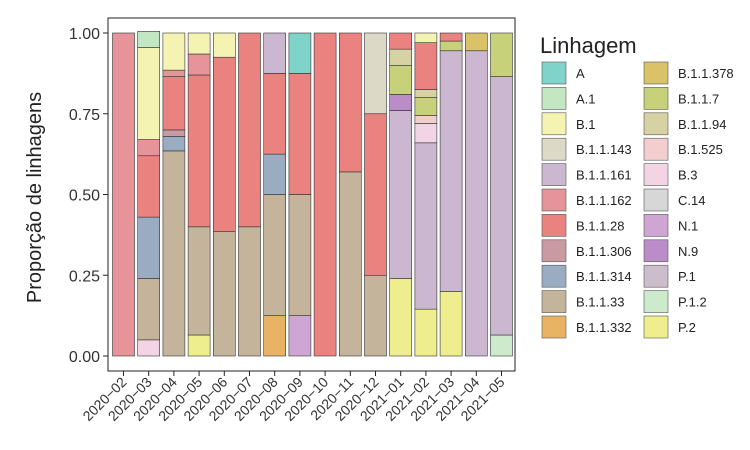  I want to click on legend-entry-B.1.1.306: B.1.1.306, so click(586, 251).